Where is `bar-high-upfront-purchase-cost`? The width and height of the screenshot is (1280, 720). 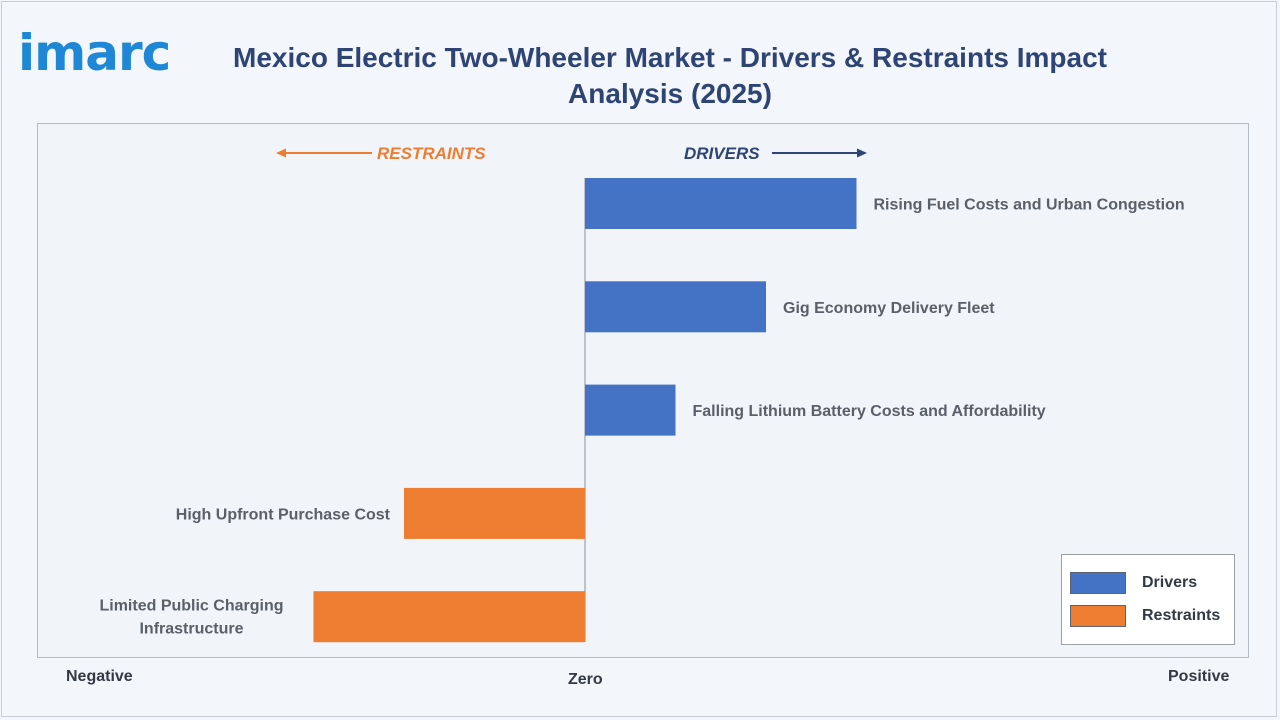
bar-high-upfront-purchase-cost is located at coordinates (494, 513).